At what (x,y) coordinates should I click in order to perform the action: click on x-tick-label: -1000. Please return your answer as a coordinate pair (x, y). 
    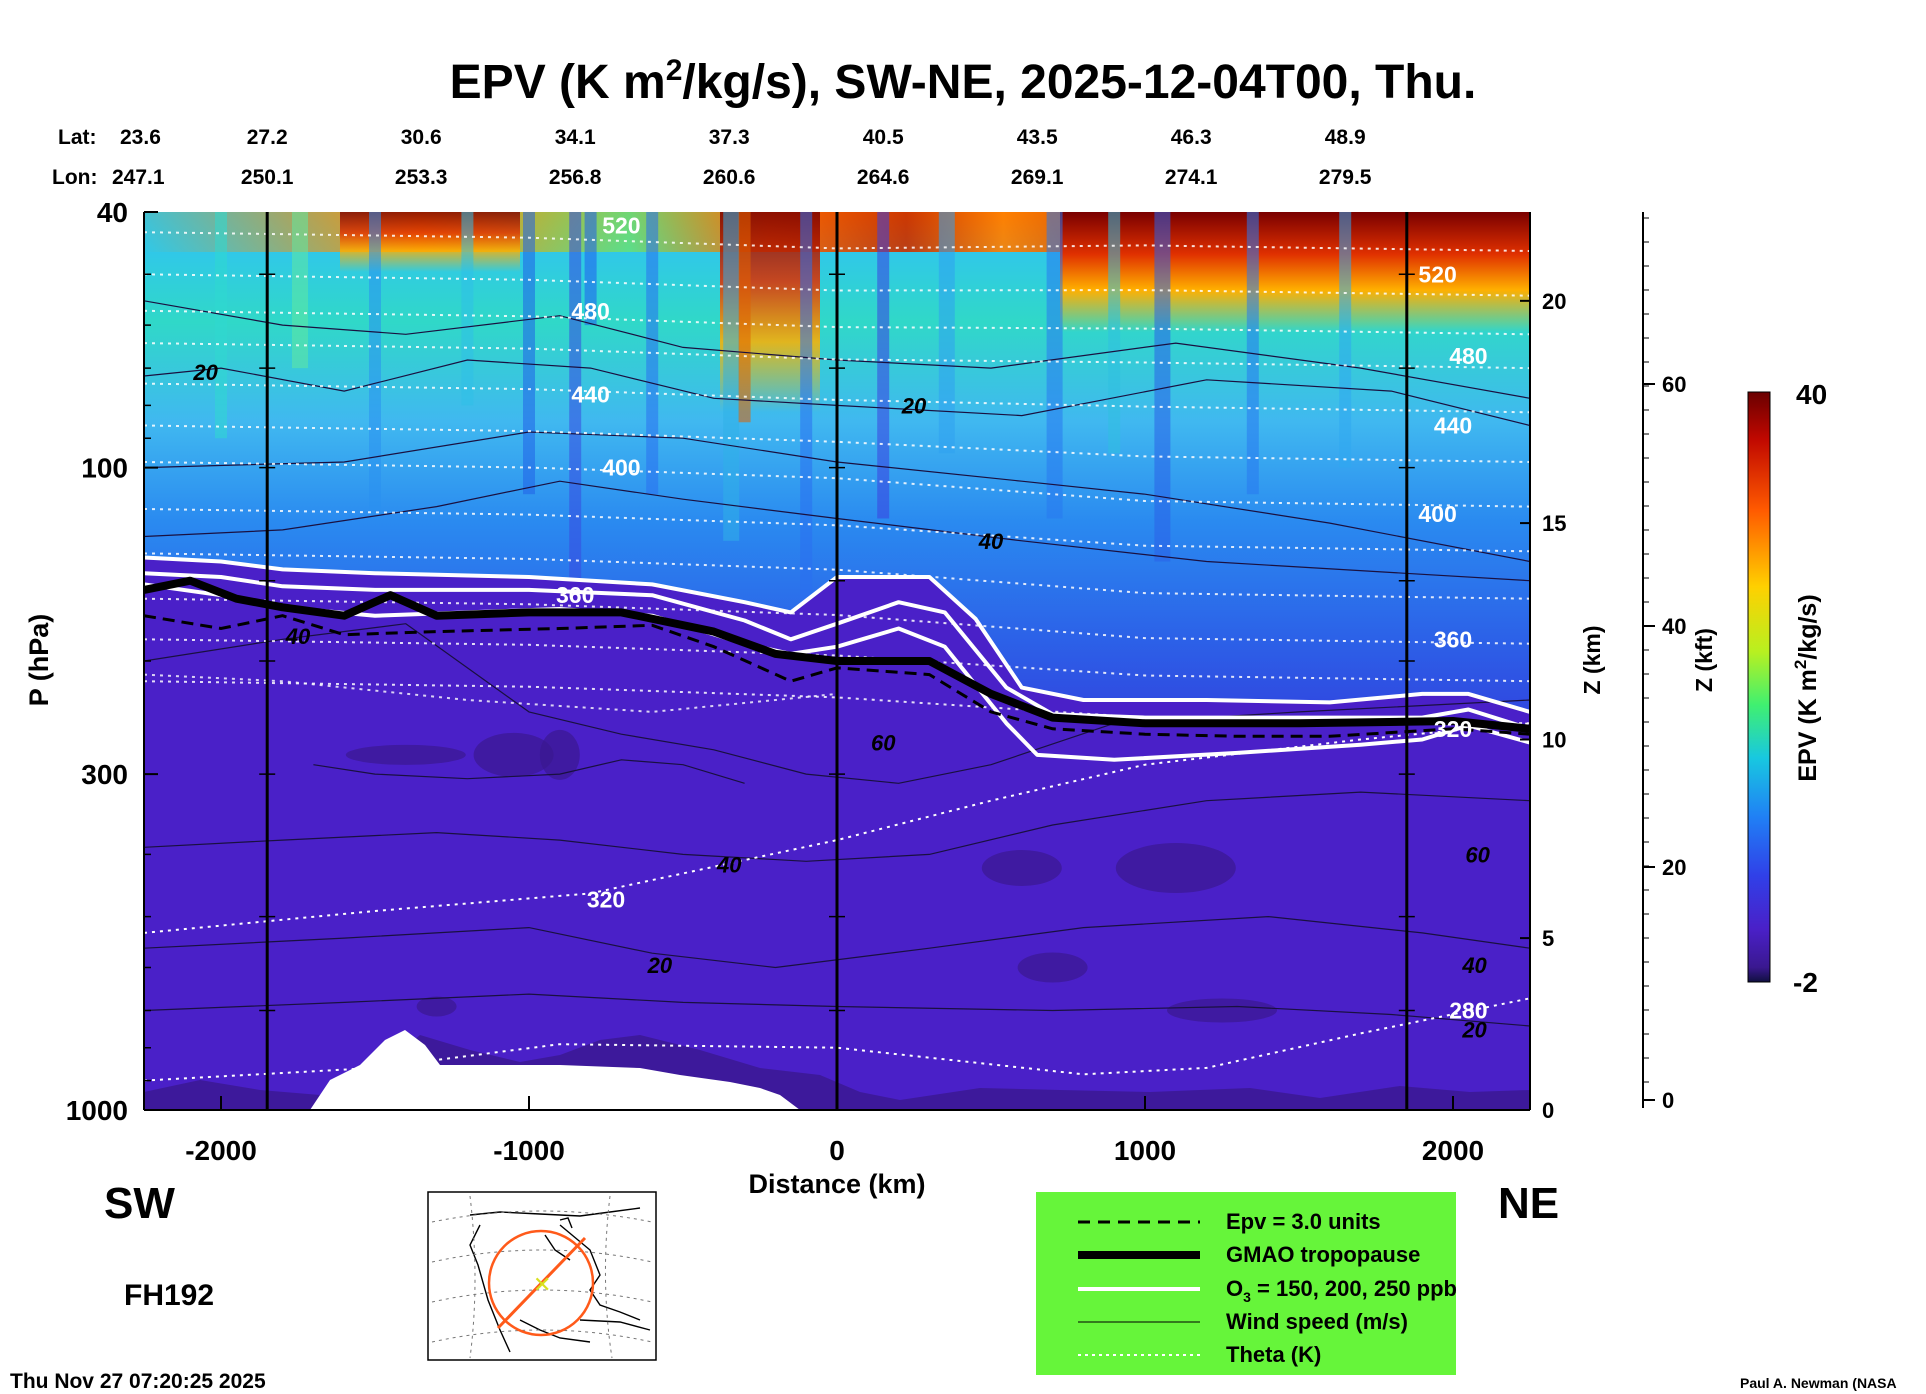
    Looking at the image, I should click on (529, 1150).